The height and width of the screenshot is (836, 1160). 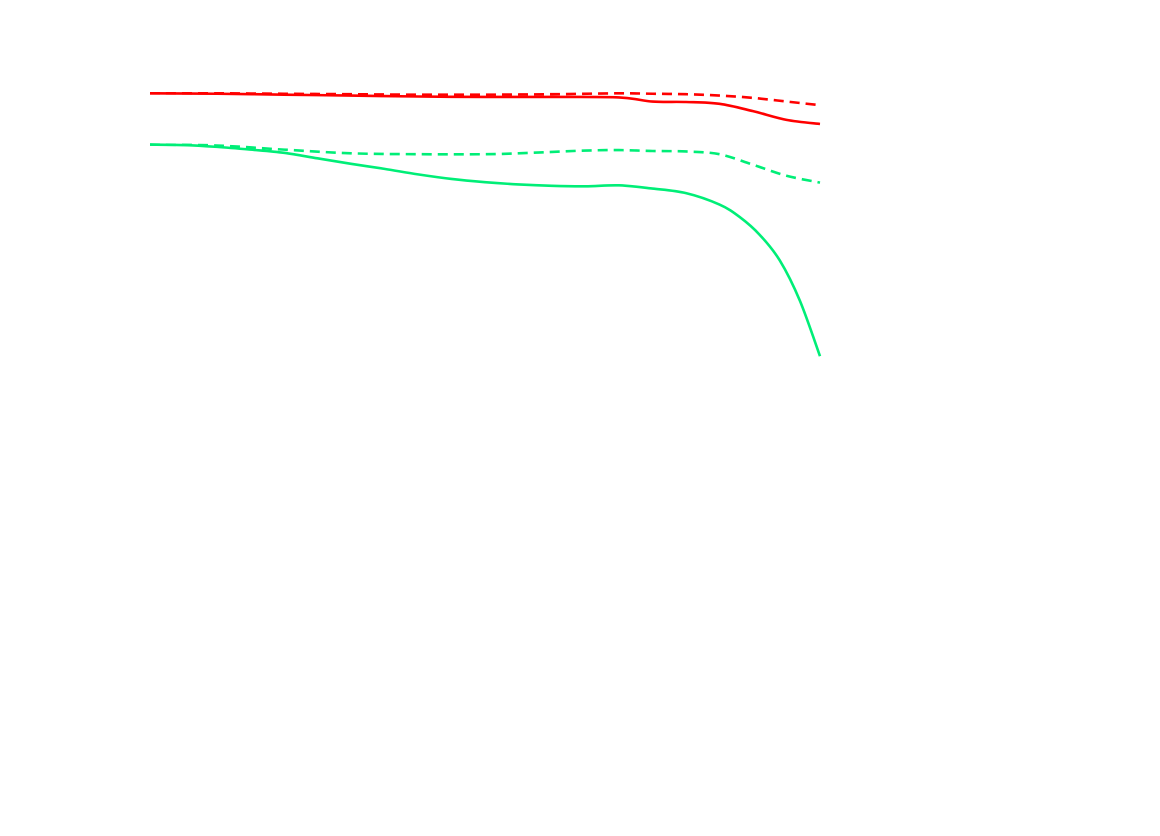 What do you see at coordinates (485, 250) in the screenshot?
I see `series-line-green-solid` at bounding box center [485, 250].